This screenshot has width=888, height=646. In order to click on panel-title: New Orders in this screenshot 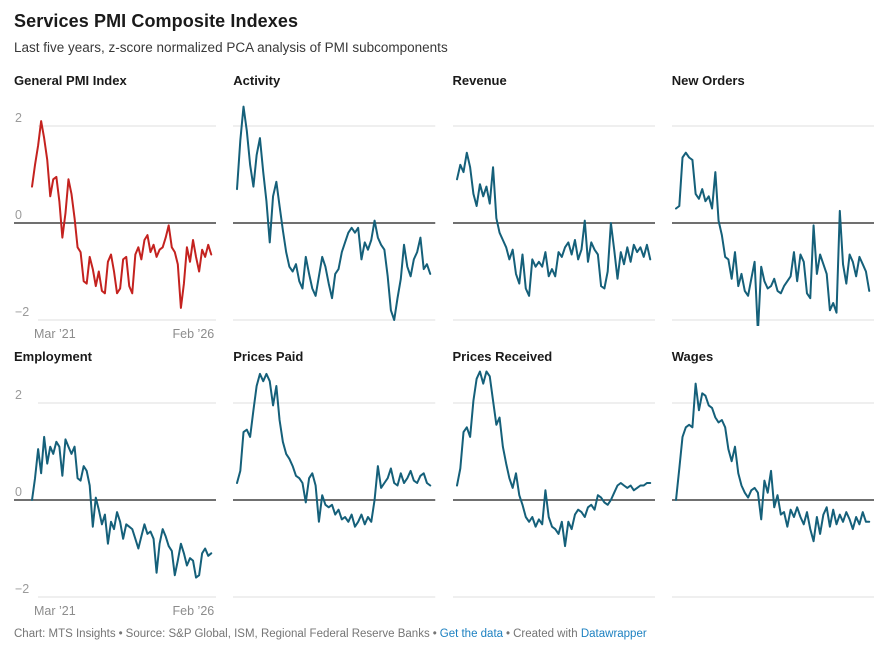, I will do `click(708, 80)`.